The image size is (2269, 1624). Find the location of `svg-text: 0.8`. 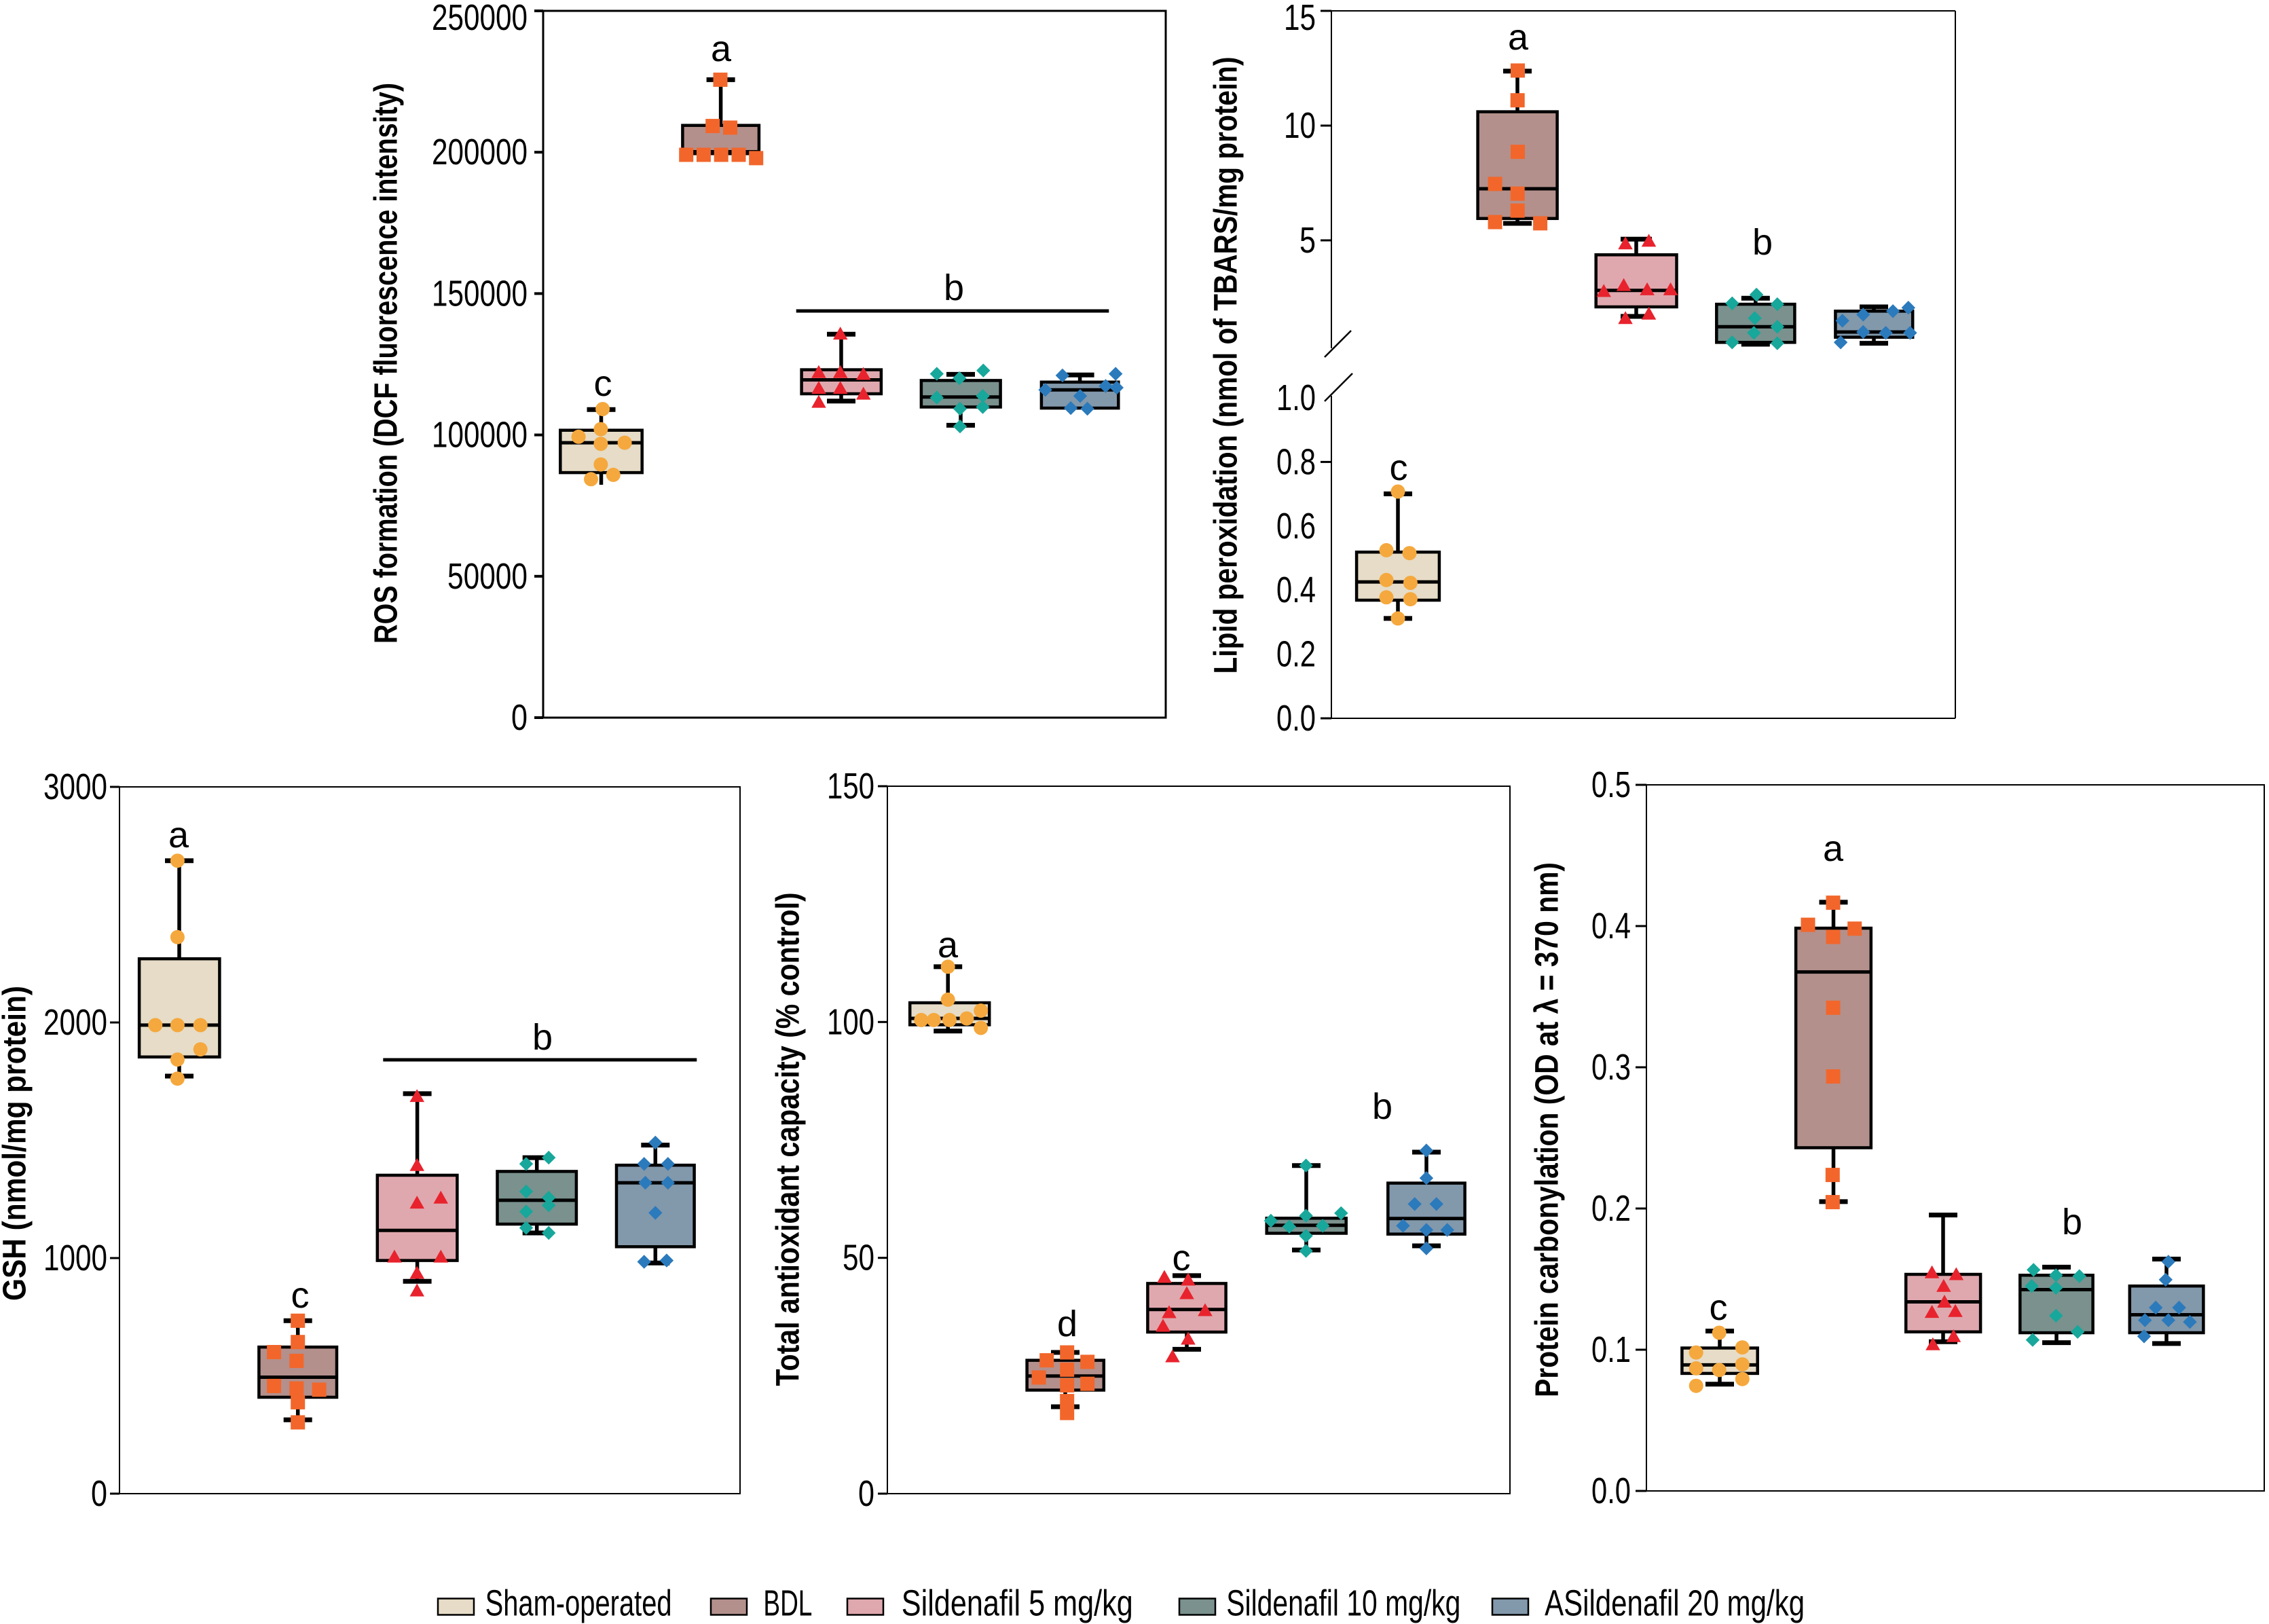

svg-text: 0.8 is located at coordinates (1296, 461).